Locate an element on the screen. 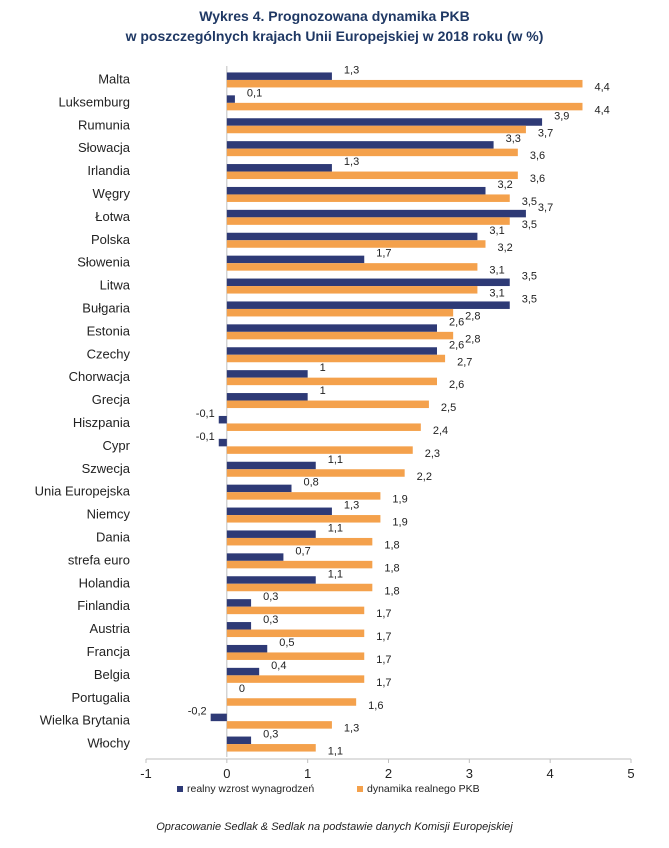 The image size is (669, 848). category-label: Litwa is located at coordinates (115, 285).